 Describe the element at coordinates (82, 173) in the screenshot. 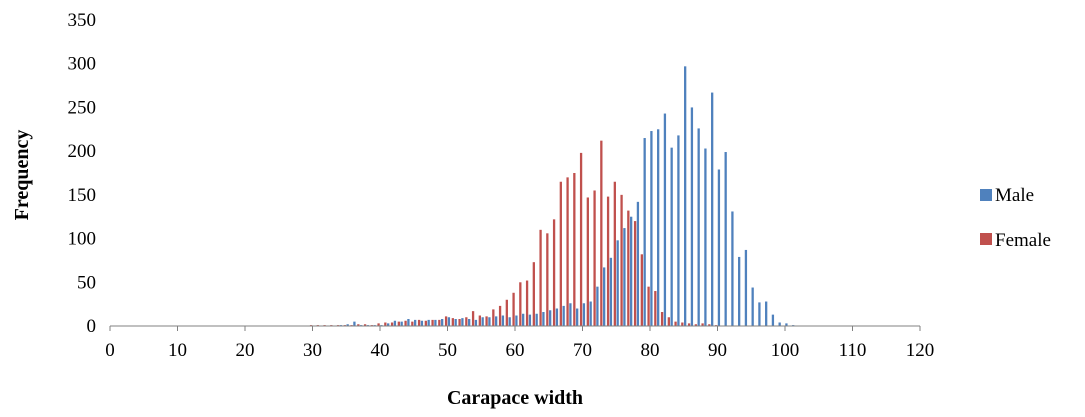

I see `y-axis-ticks: 0 50 100 150 200 250 300 350` at that location.